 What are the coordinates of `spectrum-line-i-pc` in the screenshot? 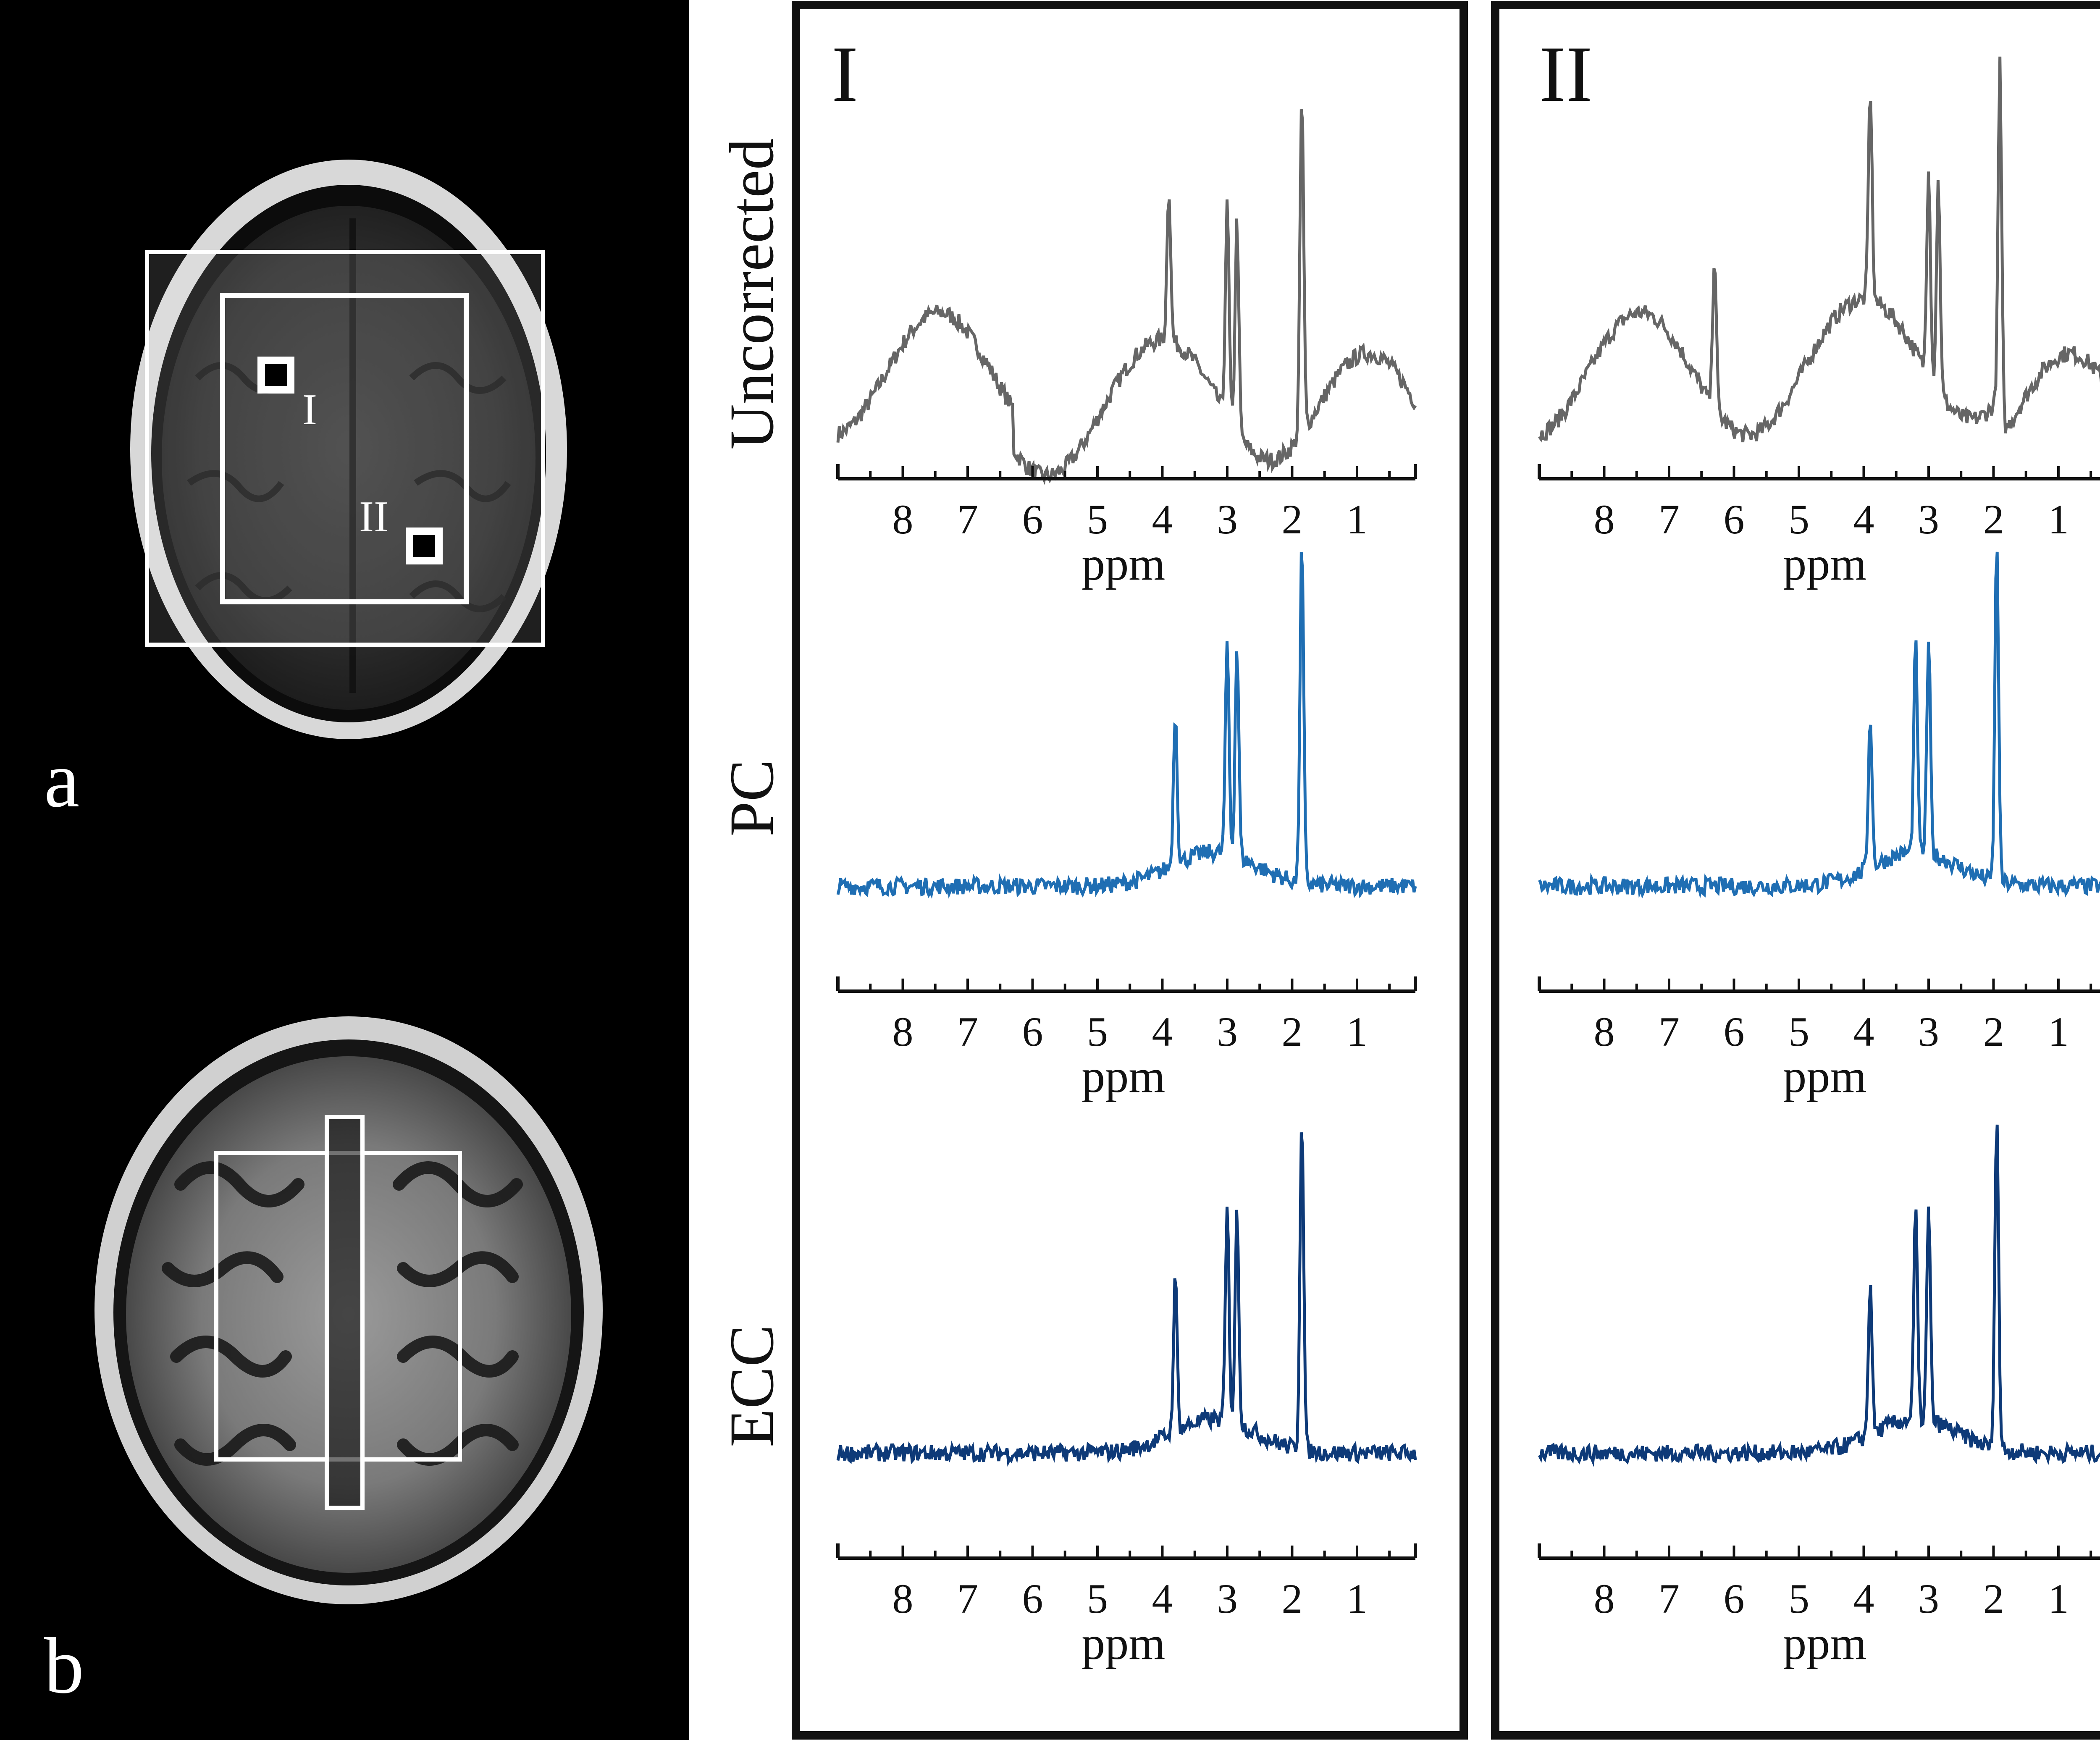 It's located at (1126, 725).